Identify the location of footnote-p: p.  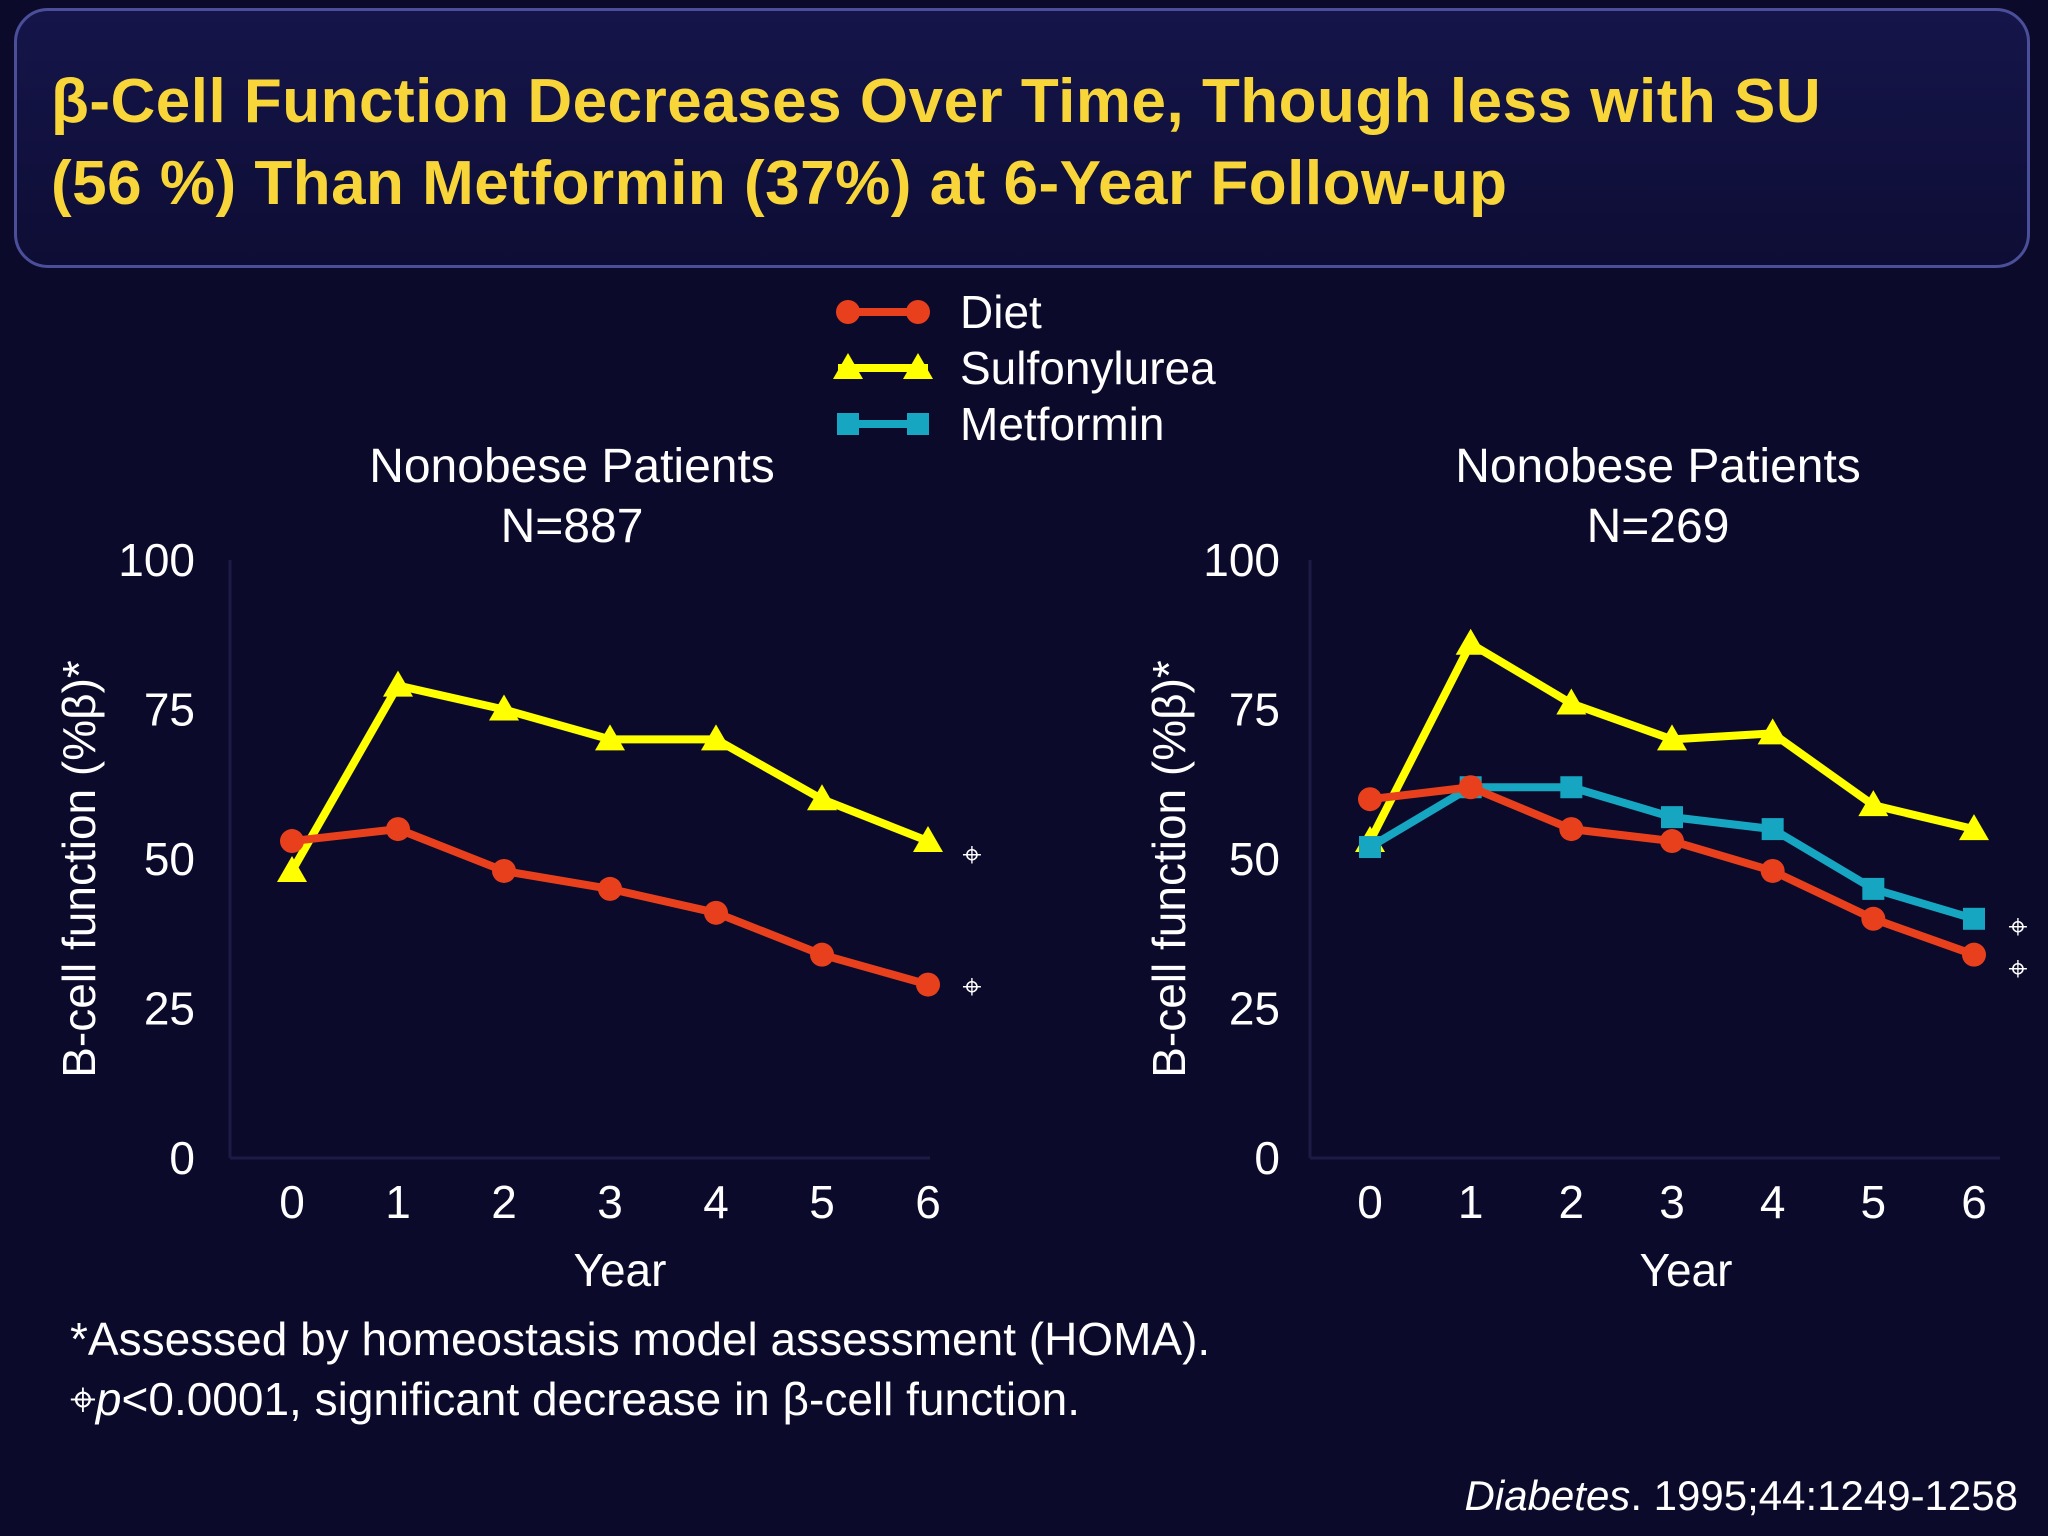
(108, 1399).